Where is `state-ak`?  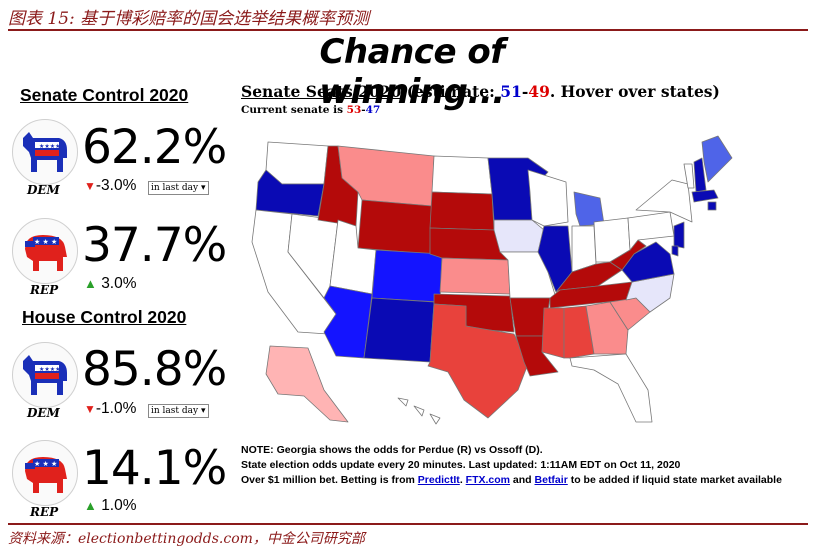
state-ak is located at coordinates (307, 384).